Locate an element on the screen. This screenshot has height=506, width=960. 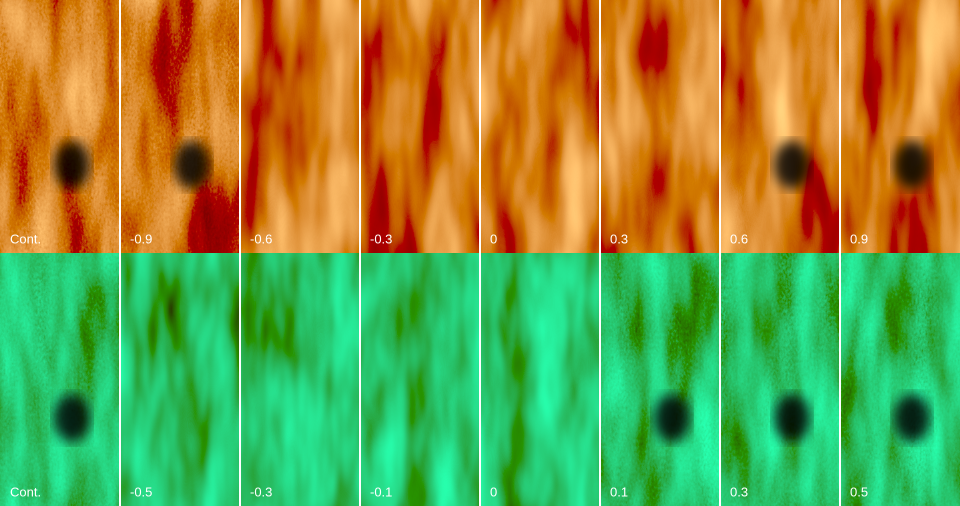
panel: -0.1 is located at coordinates (420, 379).